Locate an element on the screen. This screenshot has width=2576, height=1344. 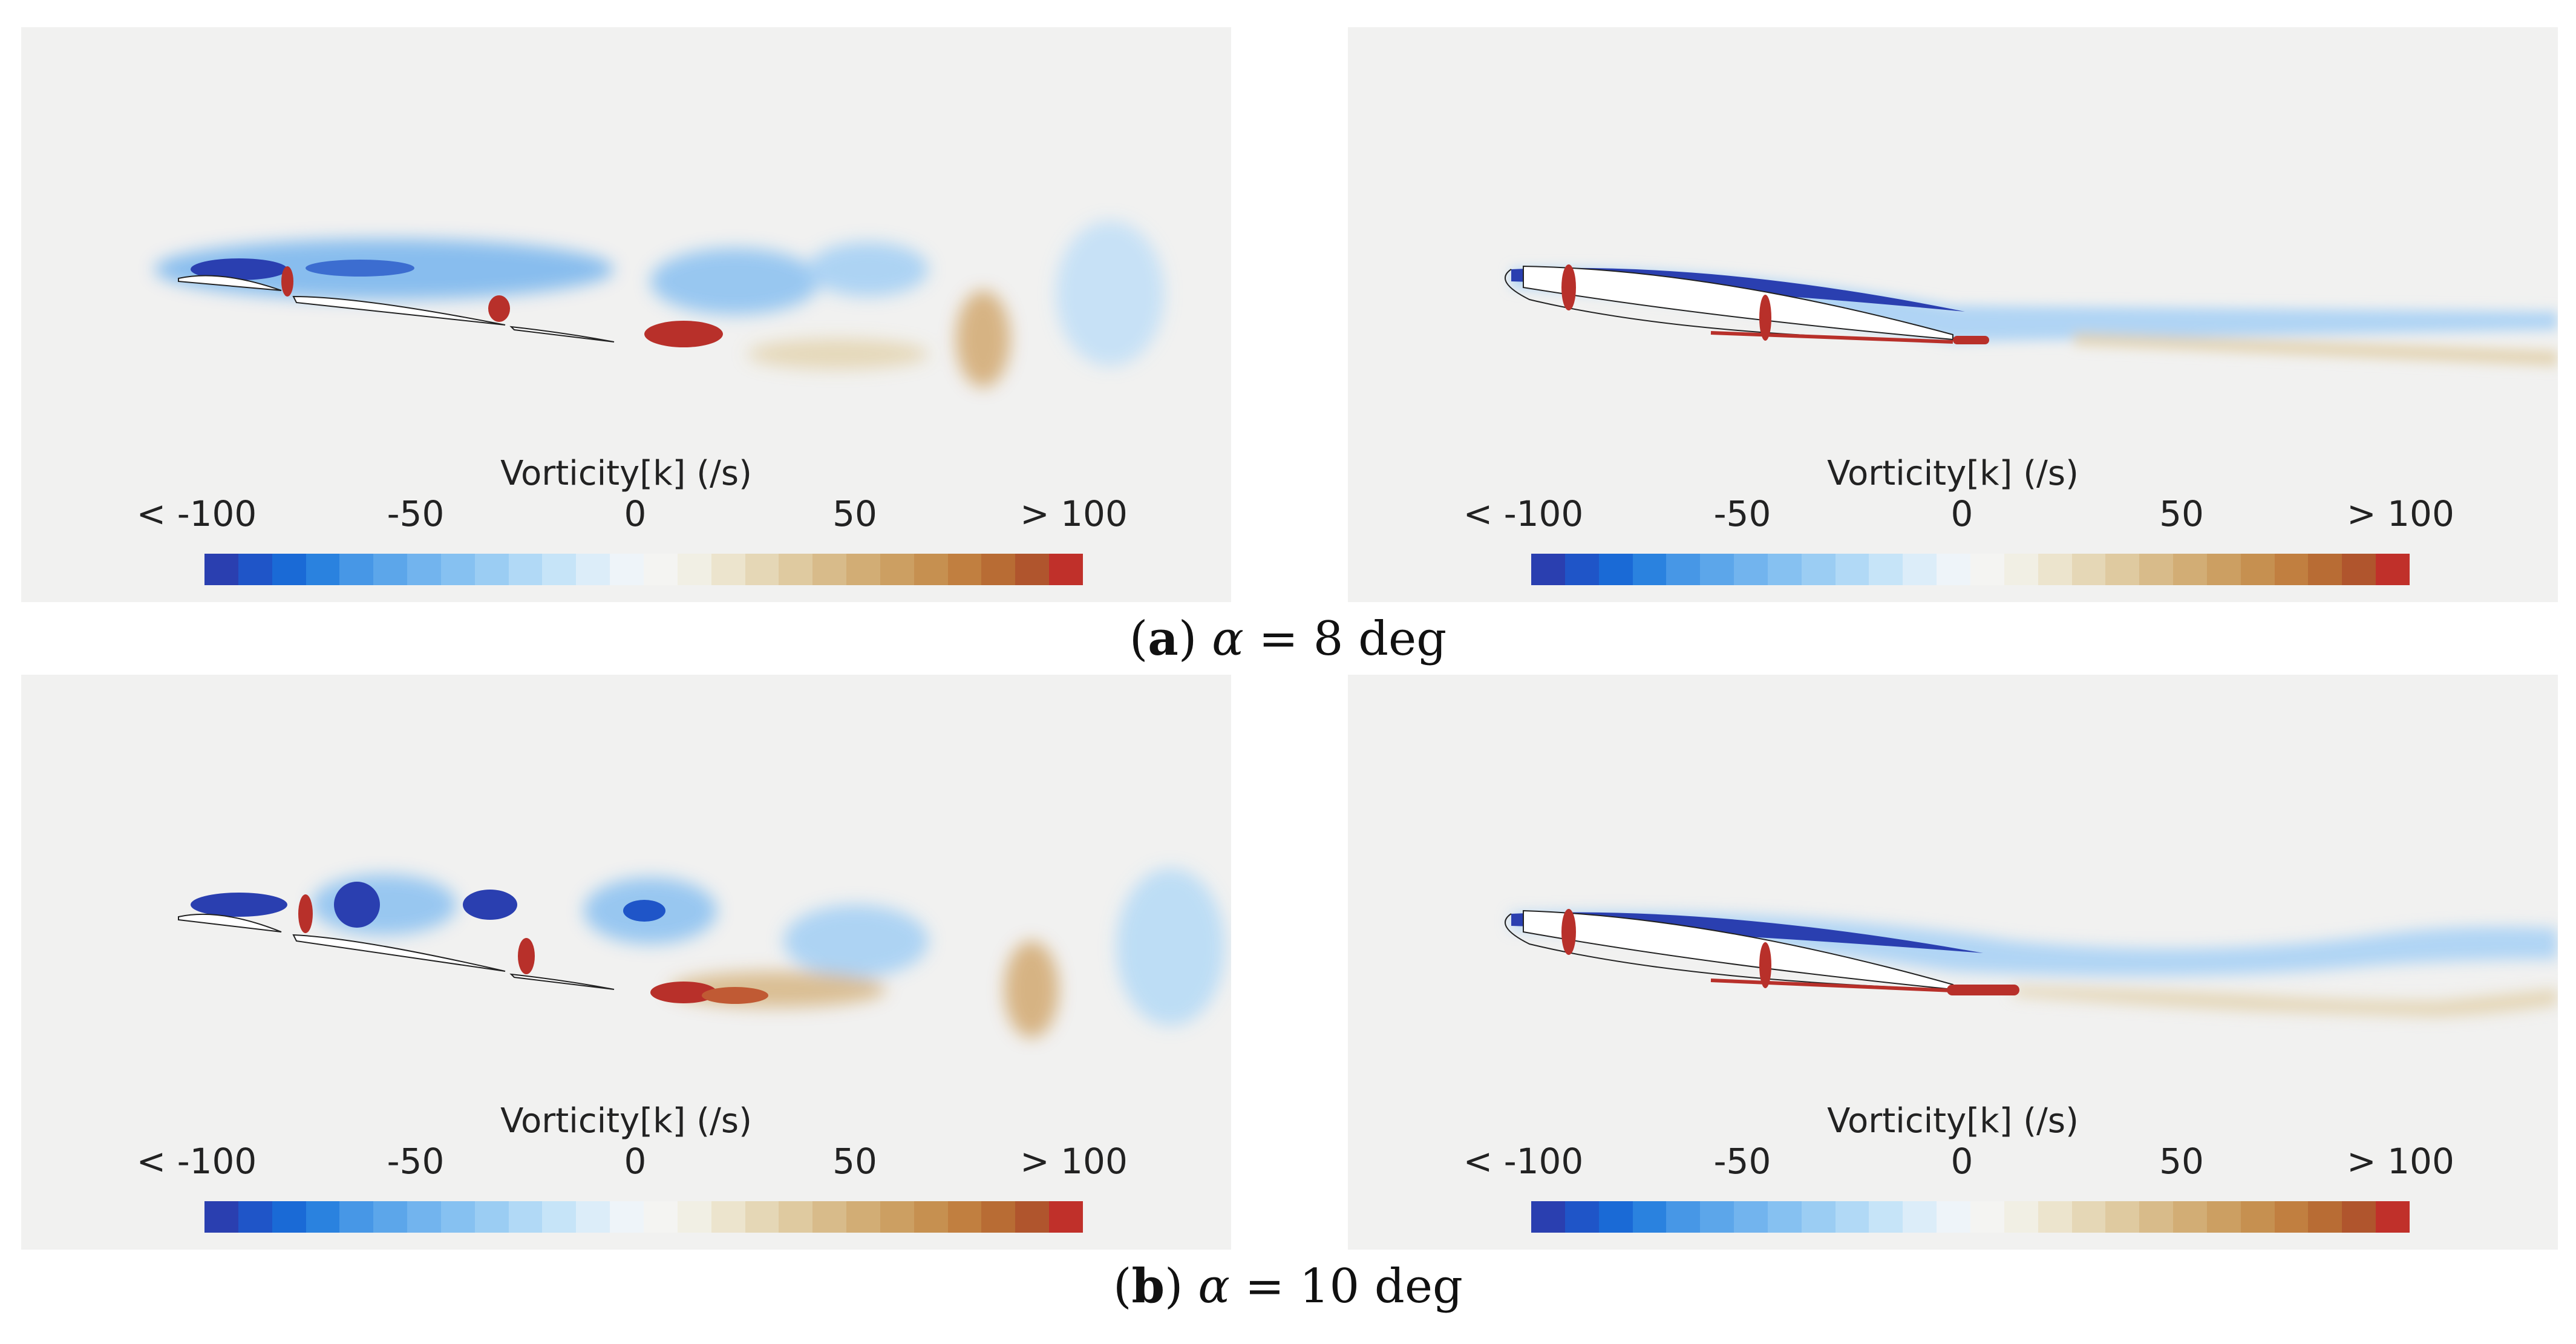
vorticity-field-b-left is located at coordinates (701, 953).